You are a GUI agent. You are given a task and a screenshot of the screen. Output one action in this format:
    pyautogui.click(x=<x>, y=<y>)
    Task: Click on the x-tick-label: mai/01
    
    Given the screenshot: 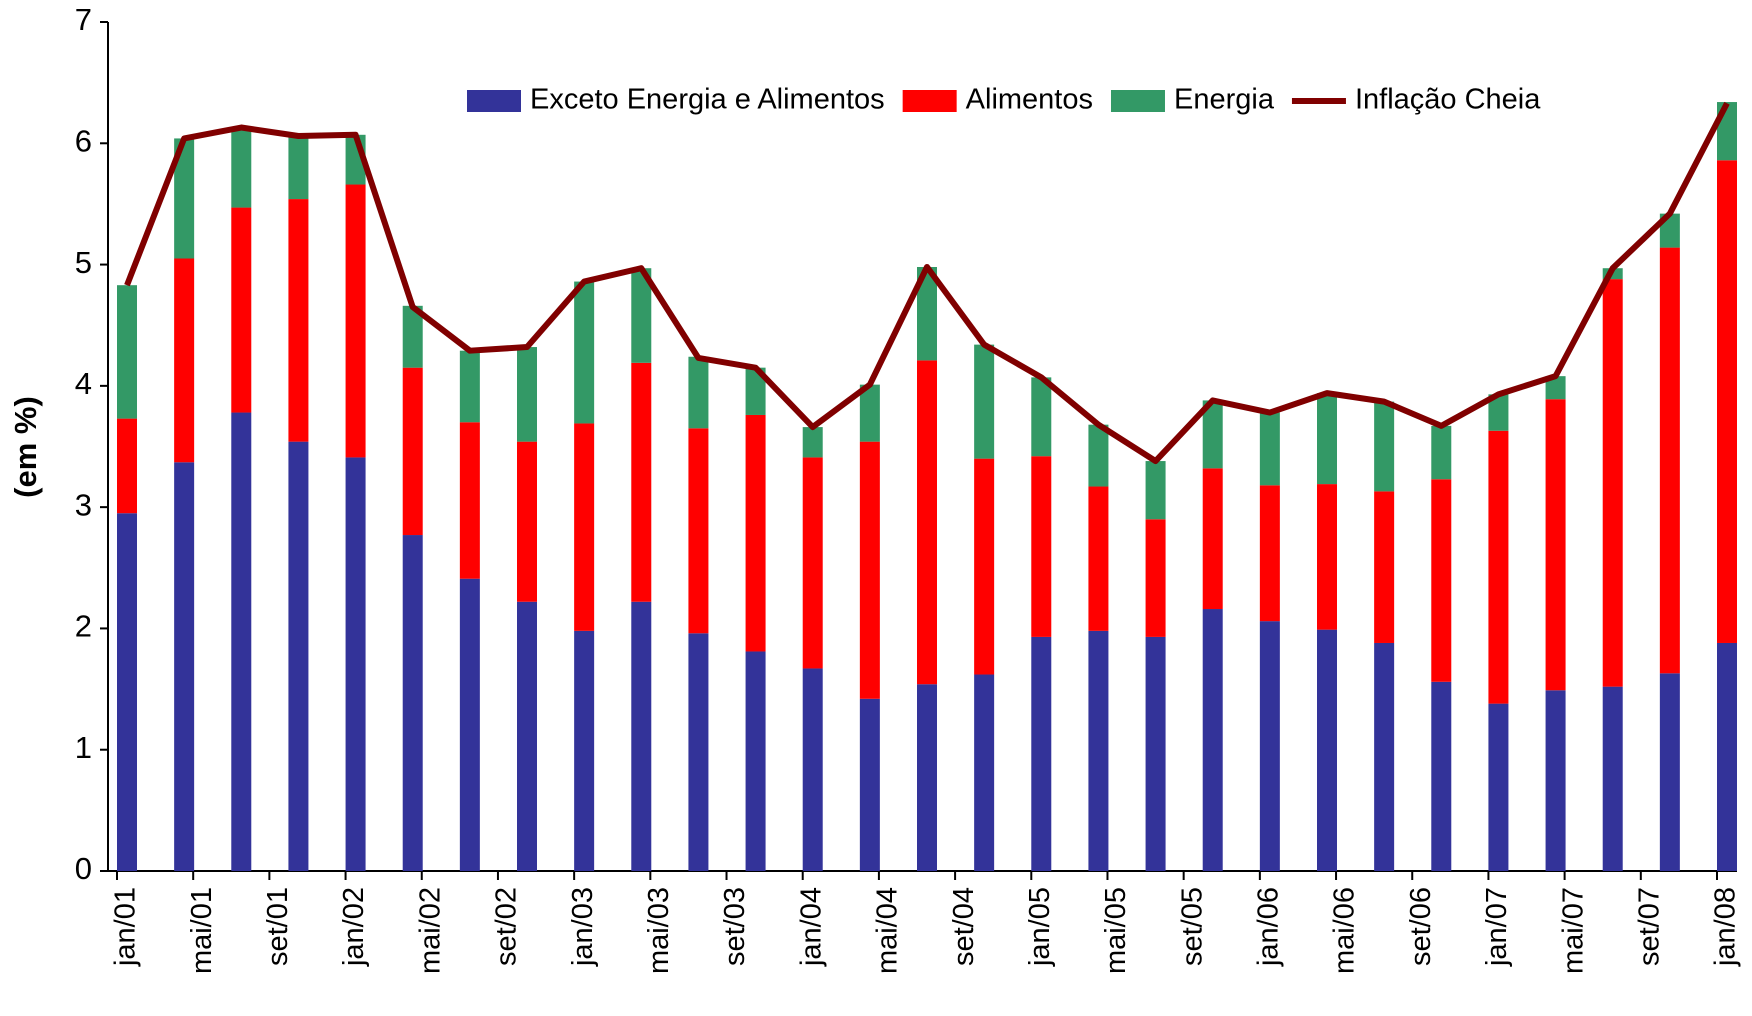 What is the action you would take?
    pyautogui.click(x=202, y=930)
    